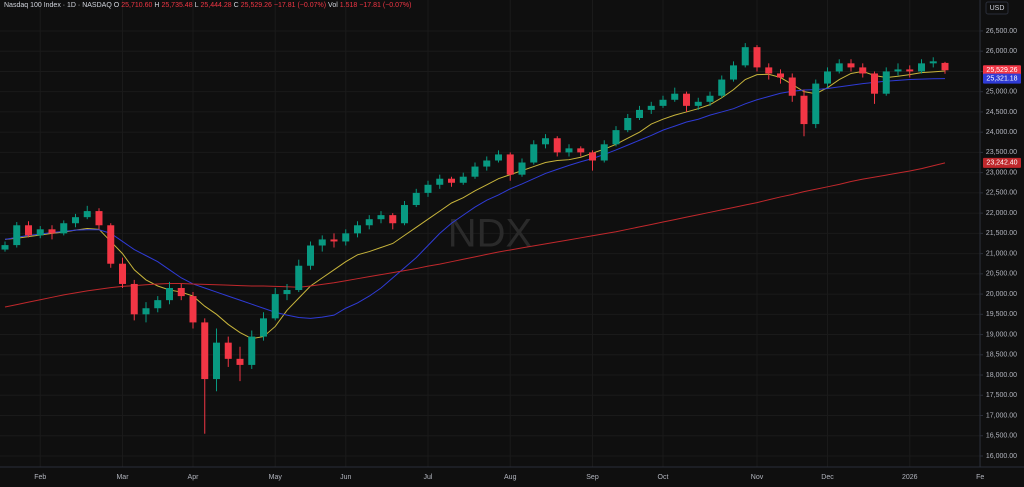 Image resolution: width=1024 pixels, height=487 pixels. What do you see at coordinates (1002, 78) in the screenshot?
I see `price-tag` at bounding box center [1002, 78].